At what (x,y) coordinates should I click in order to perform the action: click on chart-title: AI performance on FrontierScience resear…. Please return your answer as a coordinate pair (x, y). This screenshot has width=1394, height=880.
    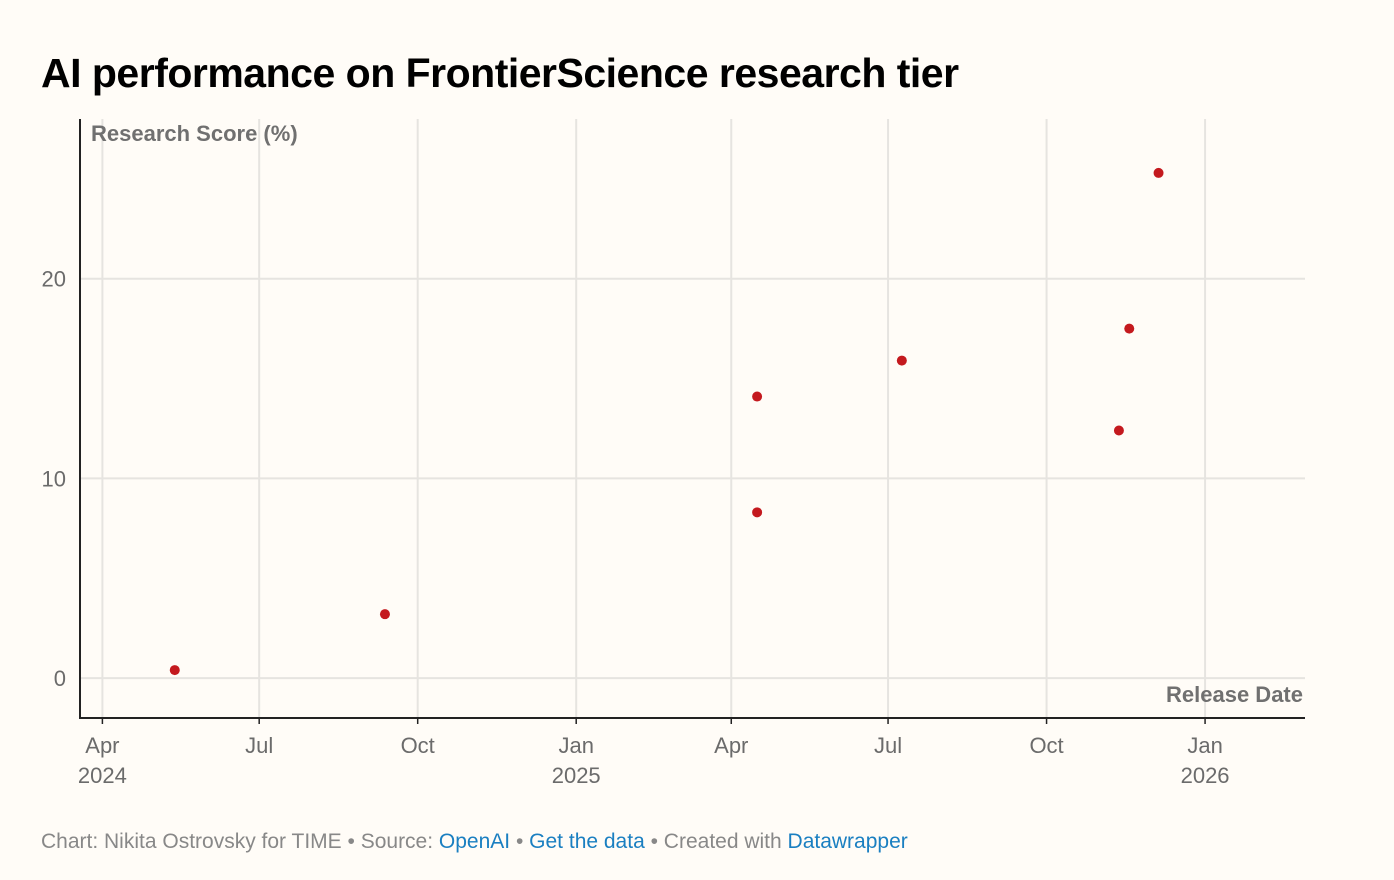
    Looking at the image, I should click on (500, 73).